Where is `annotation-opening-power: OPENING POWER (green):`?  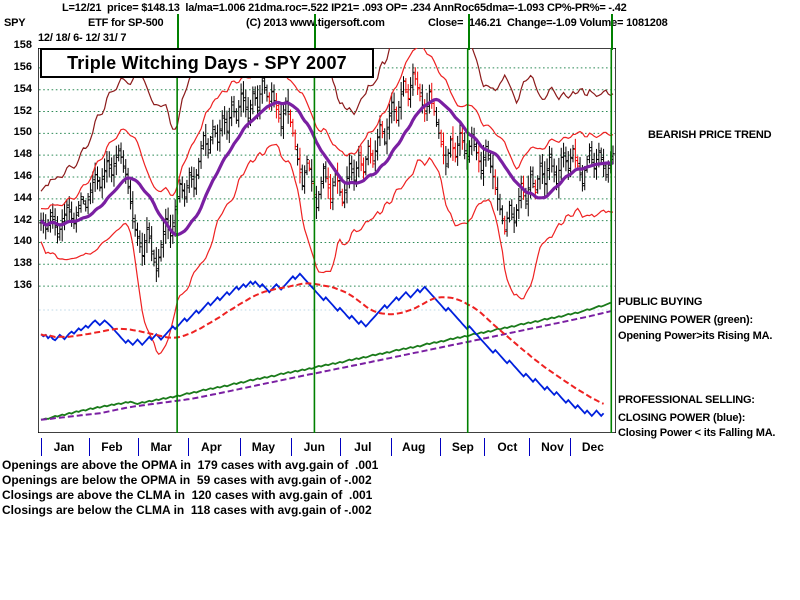
annotation-opening-power: OPENING POWER (green): is located at coordinates (685, 320).